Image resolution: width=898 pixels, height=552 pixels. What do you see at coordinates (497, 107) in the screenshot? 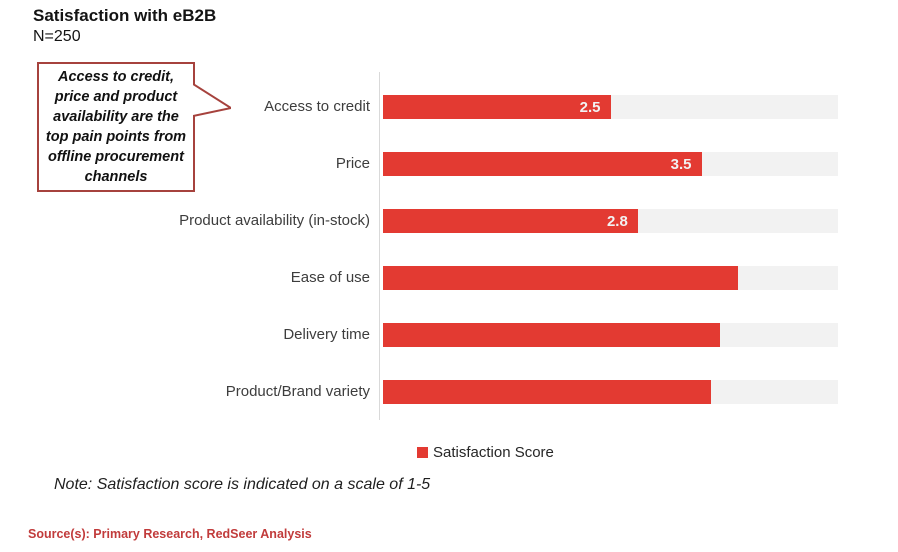
I see `satisfaction-bar: 2.5` at bounding box center [497, 107].